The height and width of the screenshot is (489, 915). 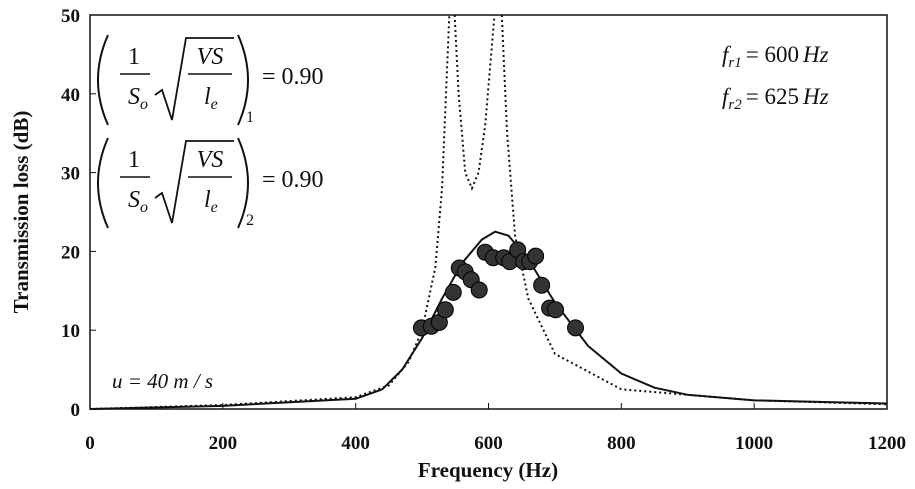 I want to click on x-axis-title: Frequency (Hz), so click(x=488, y=470).